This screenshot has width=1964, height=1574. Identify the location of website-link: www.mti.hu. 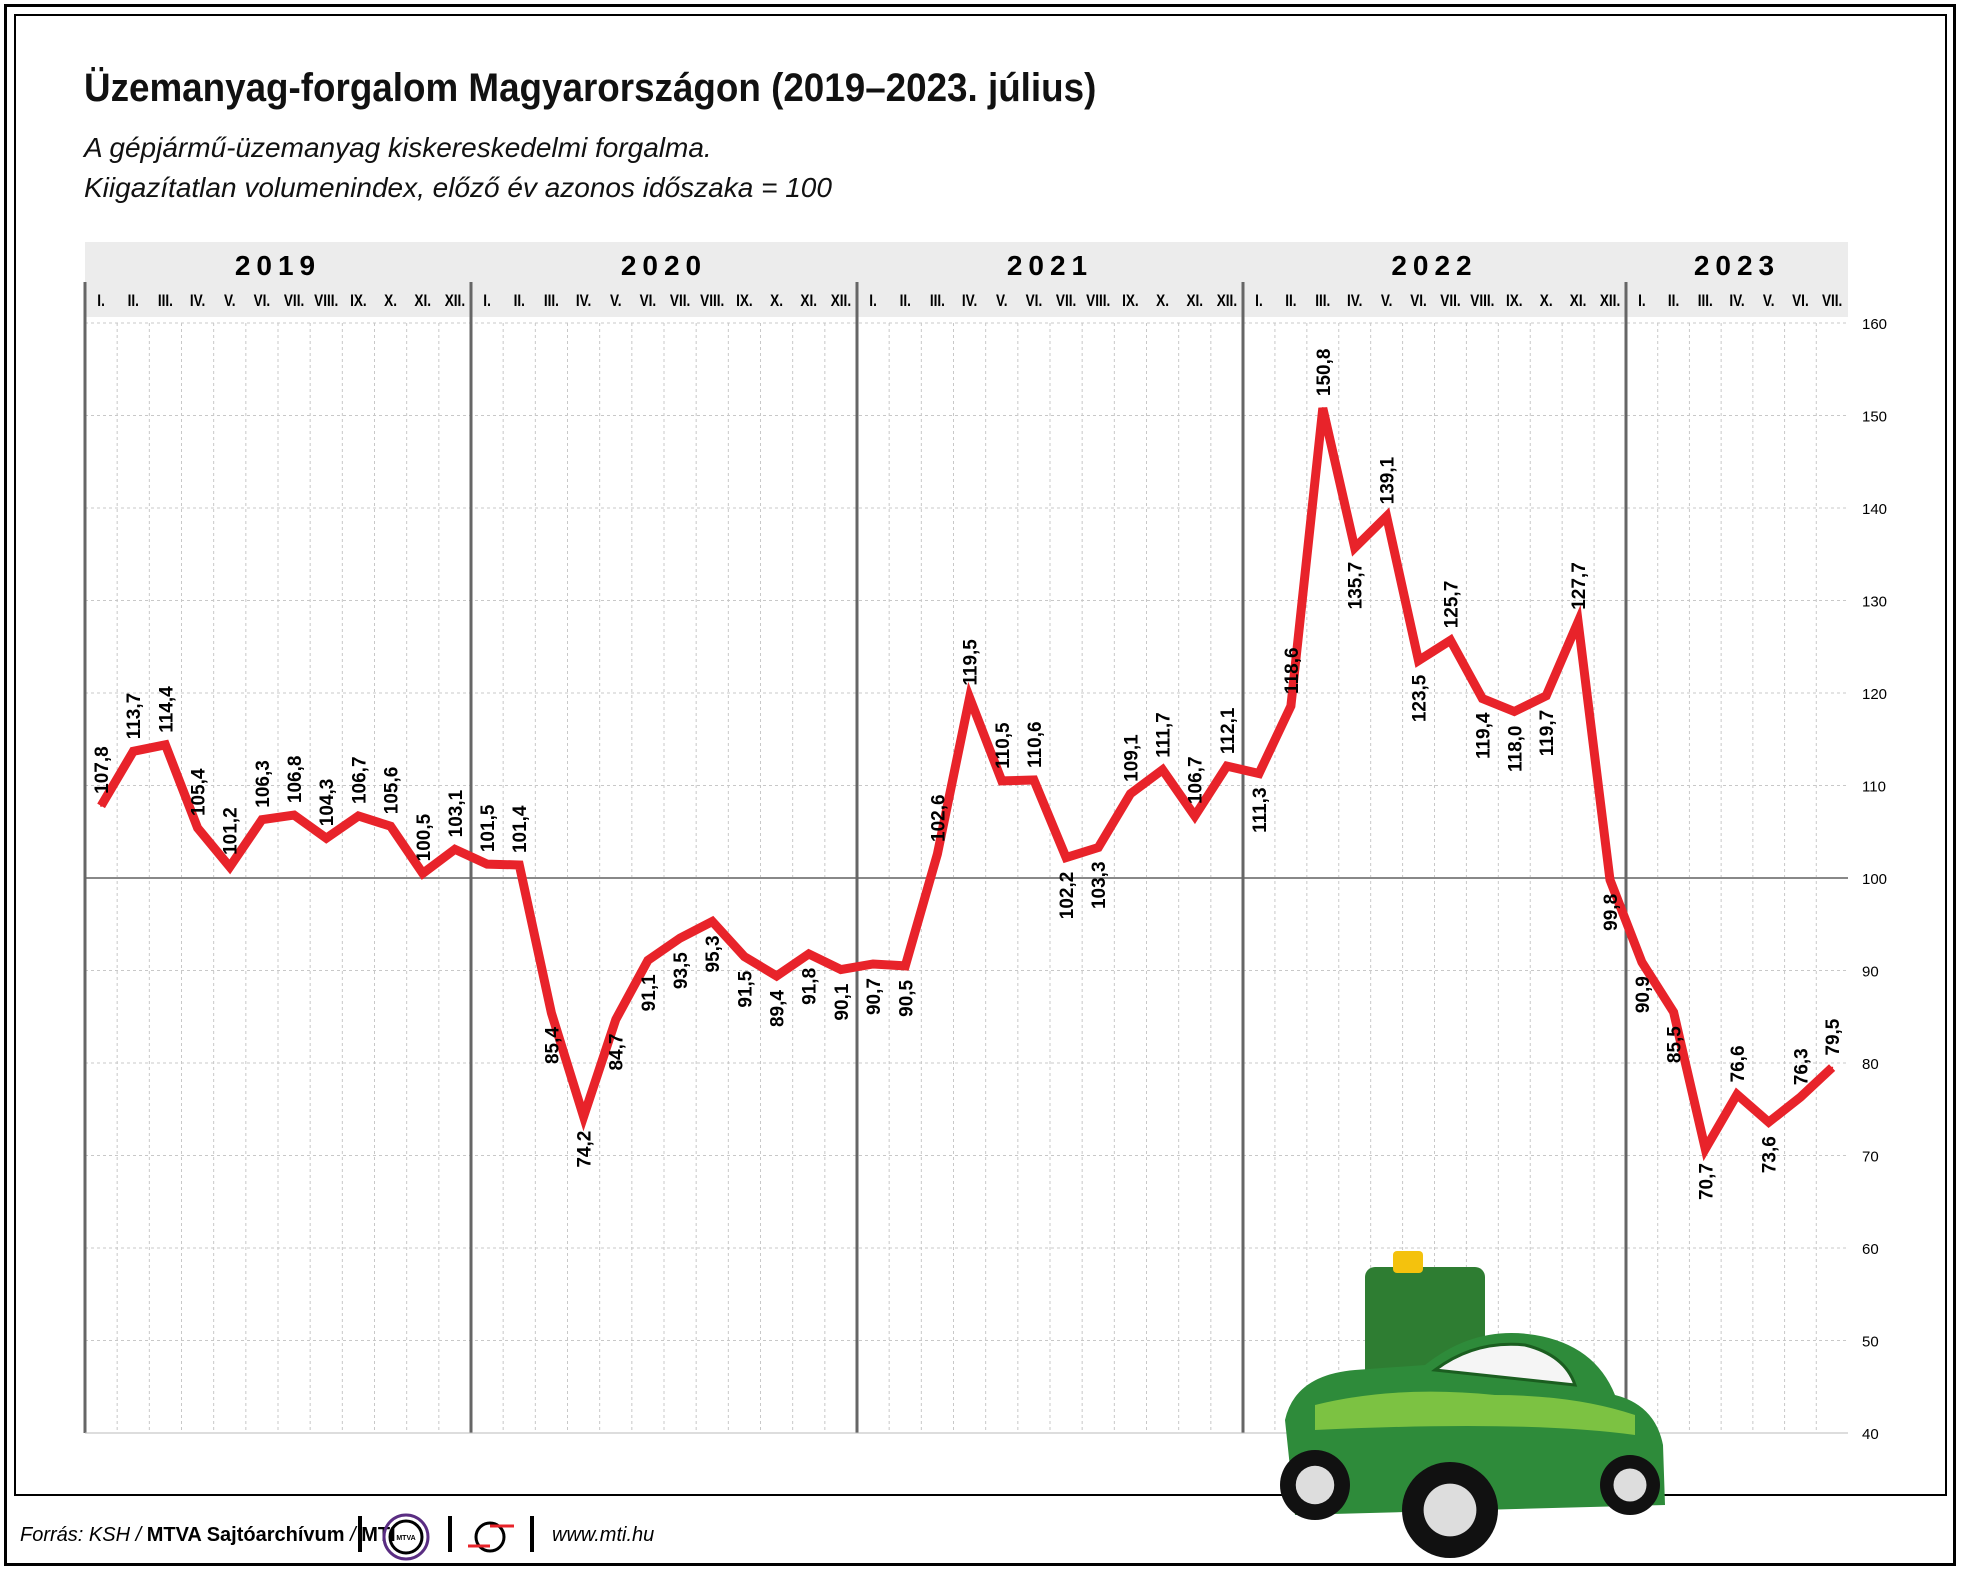
(603, 1535).